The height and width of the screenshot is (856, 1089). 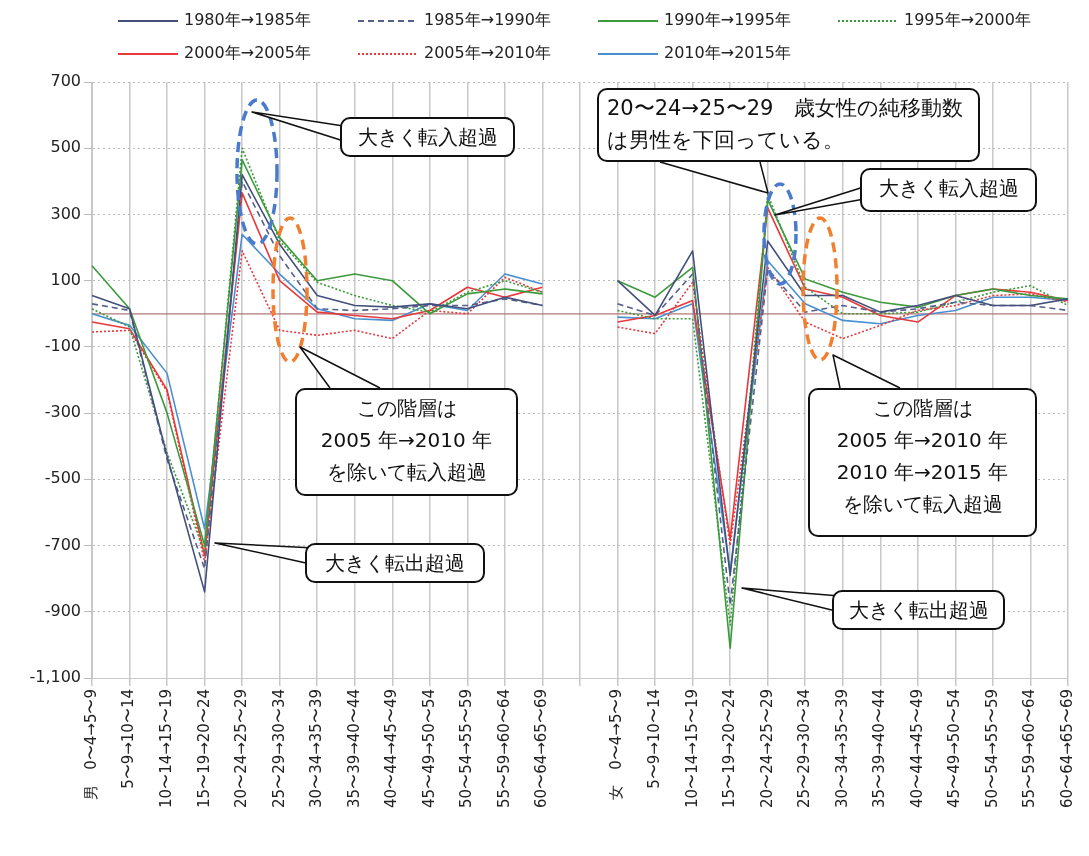 I want to click on legend-label: 2005年→2010年, so click(x=487, y=53).